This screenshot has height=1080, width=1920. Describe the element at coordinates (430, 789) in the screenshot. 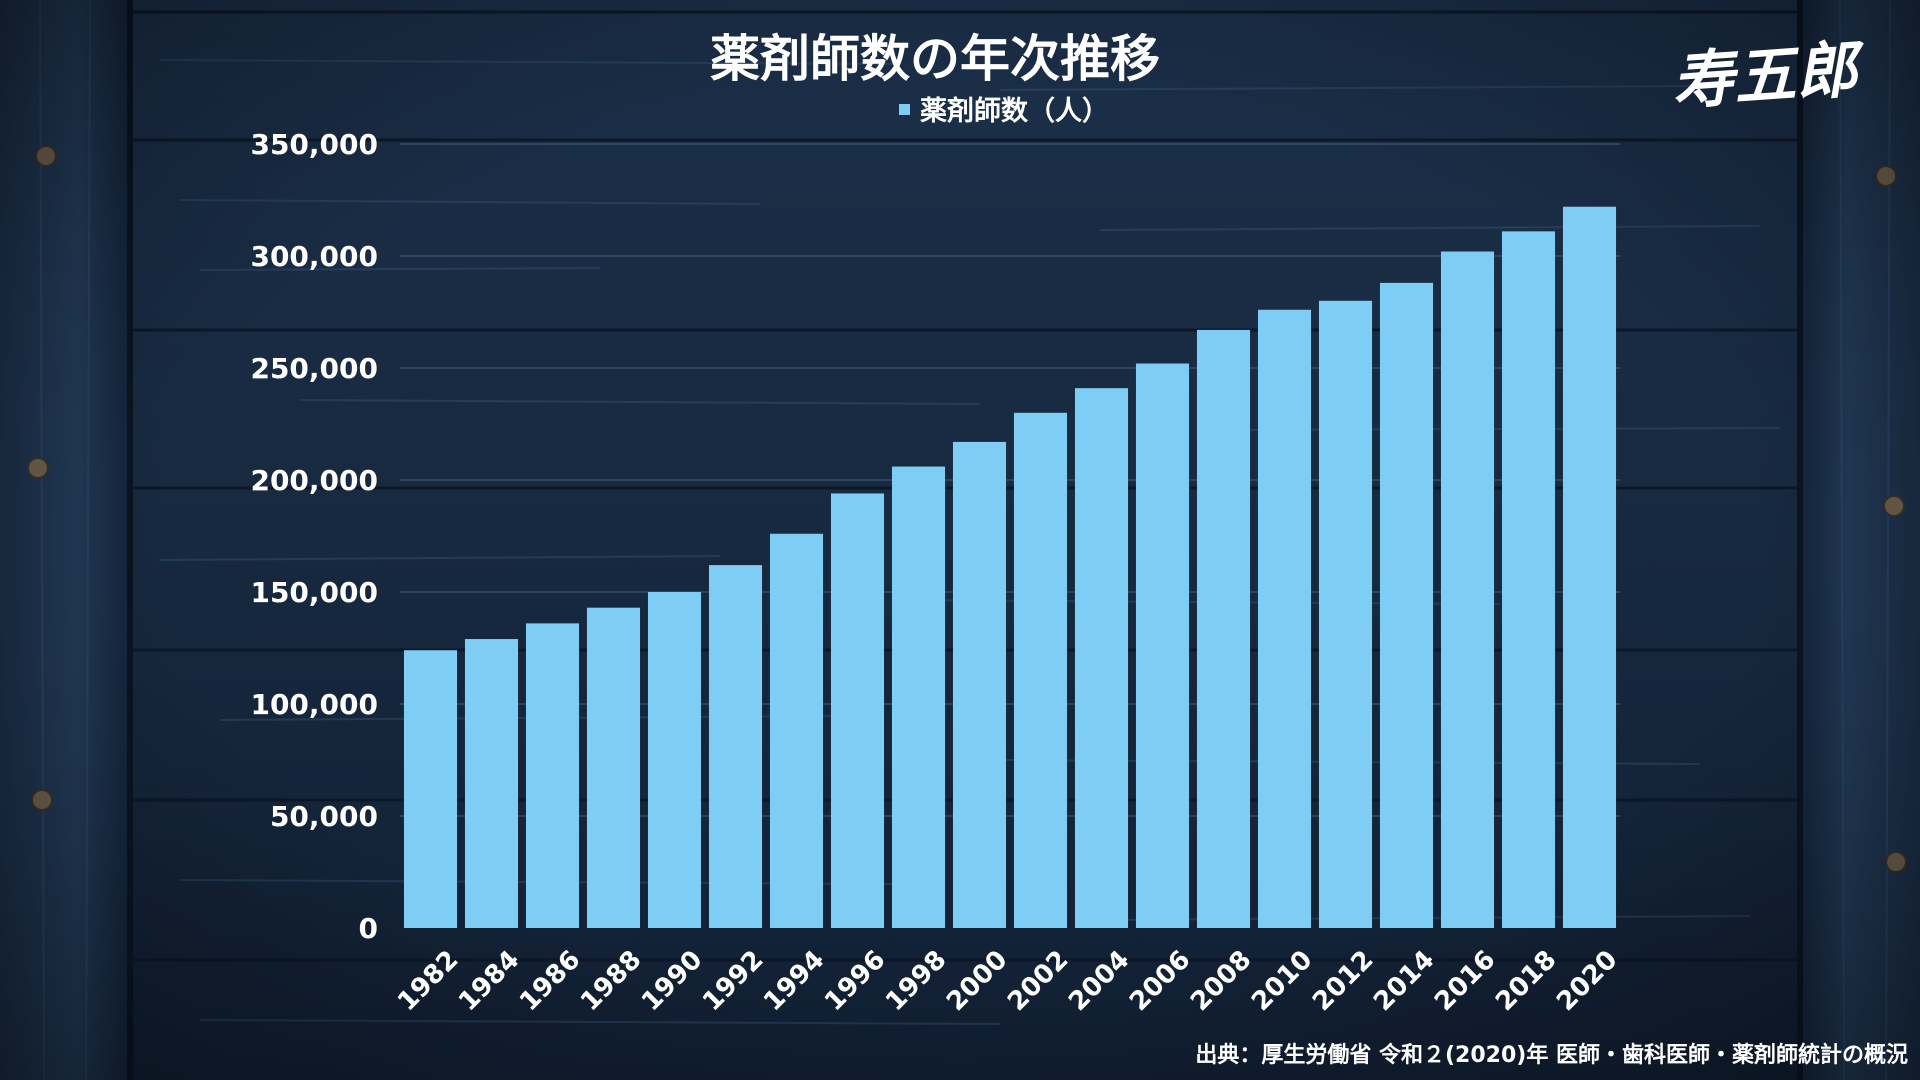

I see `bar-1982` at that location.